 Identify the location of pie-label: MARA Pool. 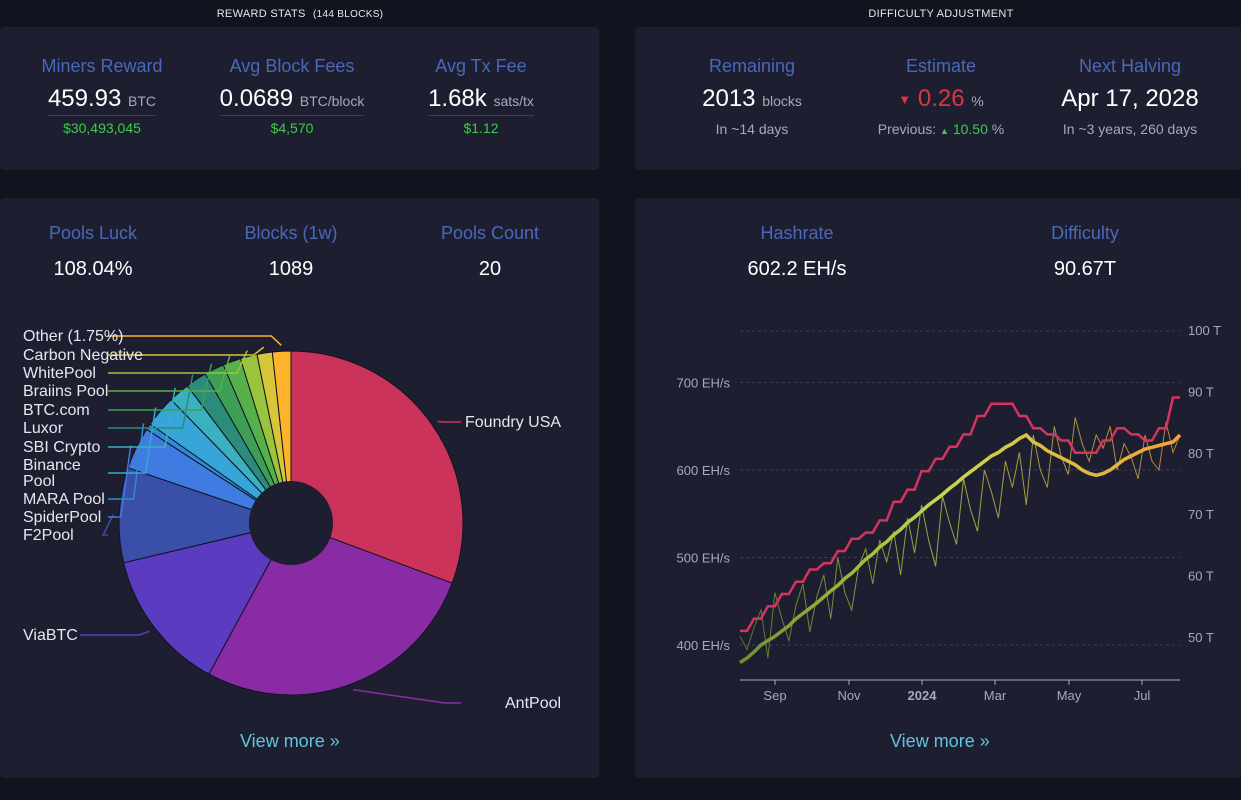
(64, 499).